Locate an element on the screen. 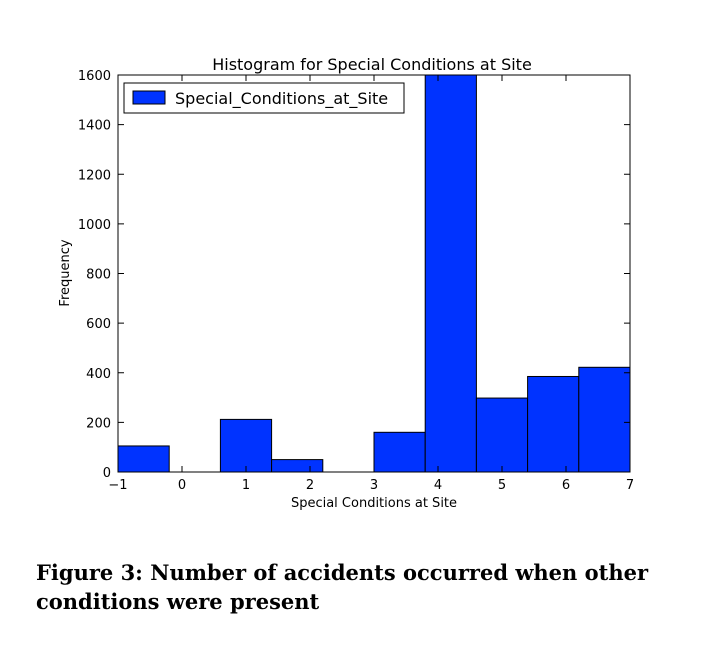  x-tick-label: −1 is located at coordinates (117, 485).